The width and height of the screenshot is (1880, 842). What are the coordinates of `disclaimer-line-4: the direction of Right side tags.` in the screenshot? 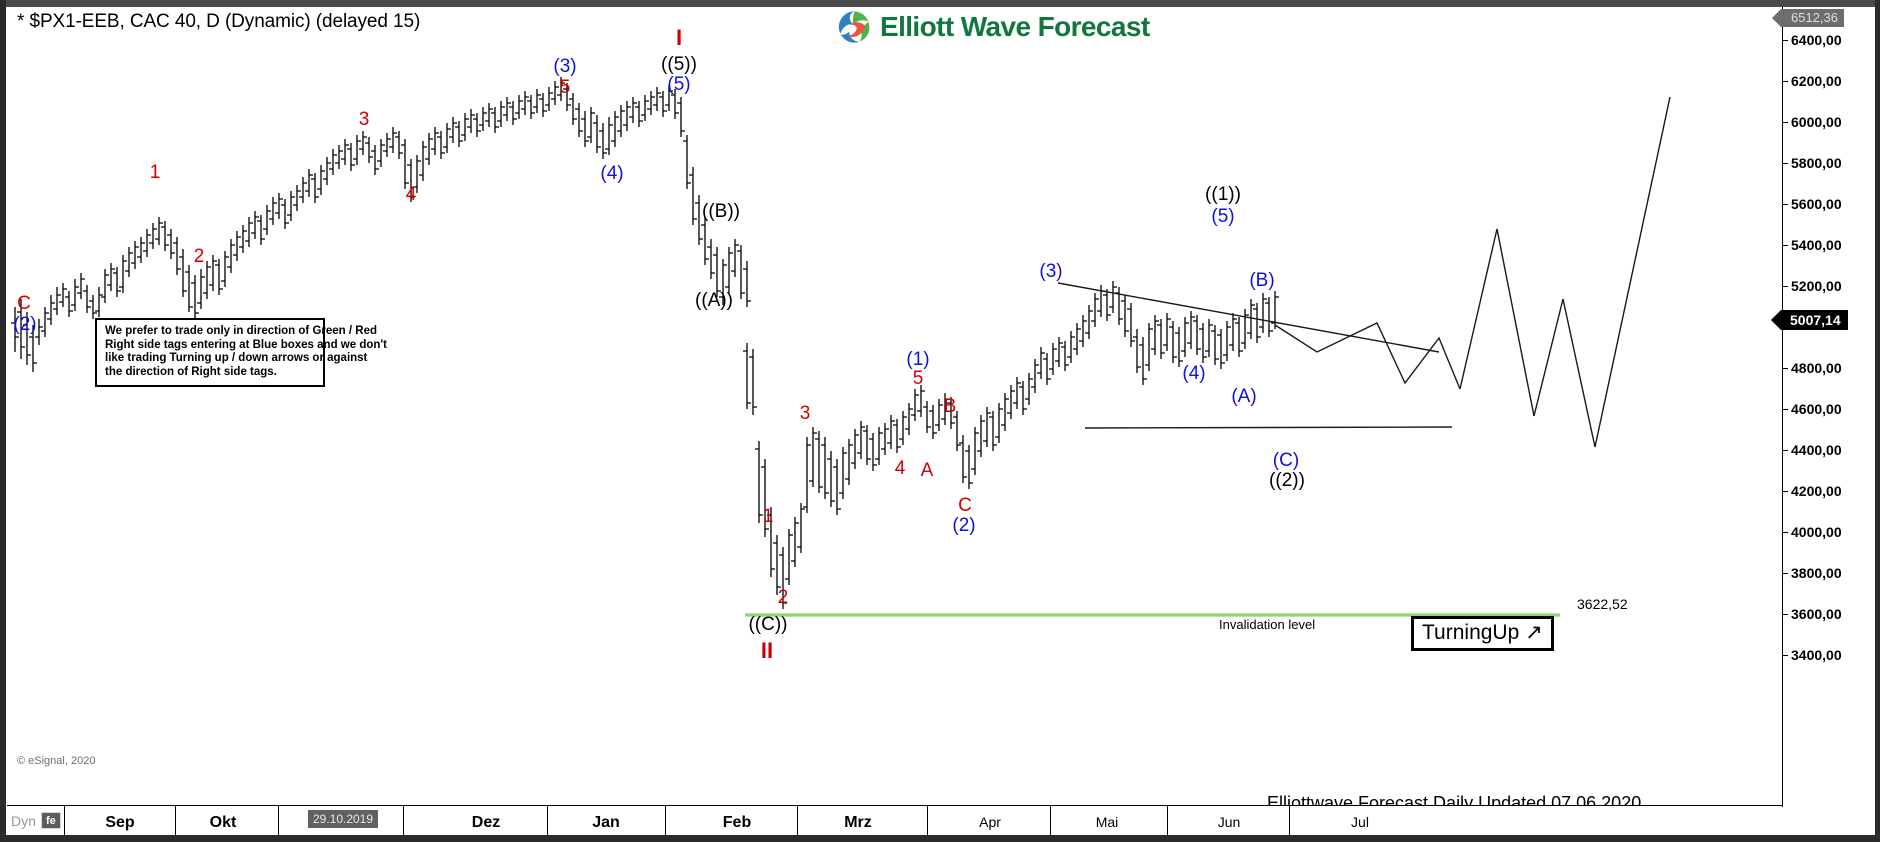 It's located at (191, 371).